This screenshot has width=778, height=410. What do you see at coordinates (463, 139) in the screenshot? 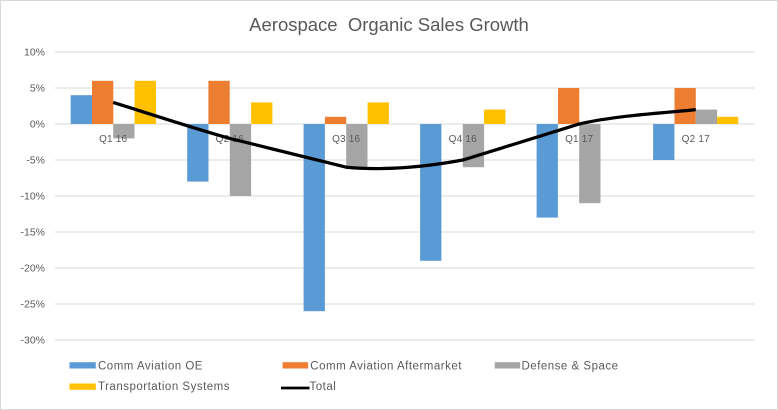
I see `svg-text: Q4 16` at bounding box center [463, 139].